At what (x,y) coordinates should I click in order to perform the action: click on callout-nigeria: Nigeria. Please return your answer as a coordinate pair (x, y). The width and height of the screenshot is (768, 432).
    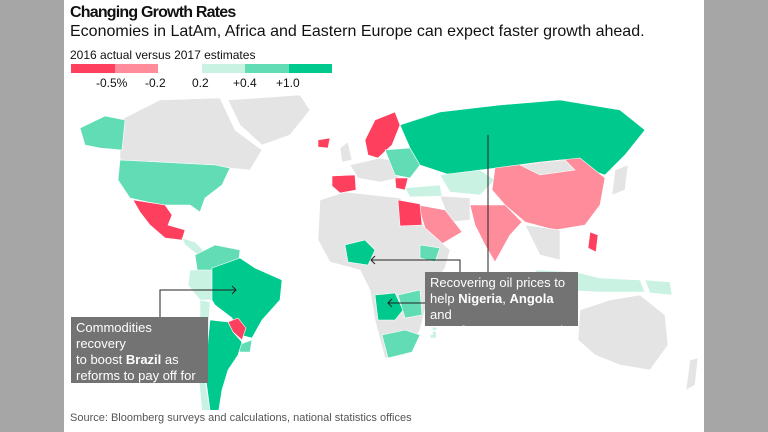
    Looking at the image, I should click on (480, 298).